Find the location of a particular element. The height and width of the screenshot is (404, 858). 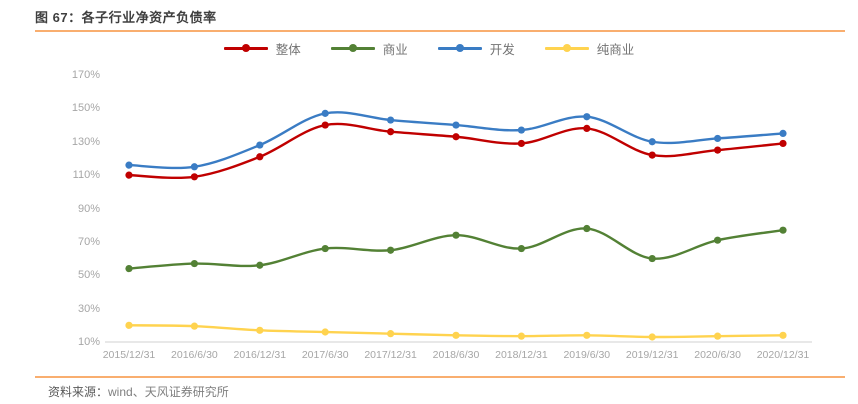

y-tick-label: 50% is located at coordinates (88, 275).